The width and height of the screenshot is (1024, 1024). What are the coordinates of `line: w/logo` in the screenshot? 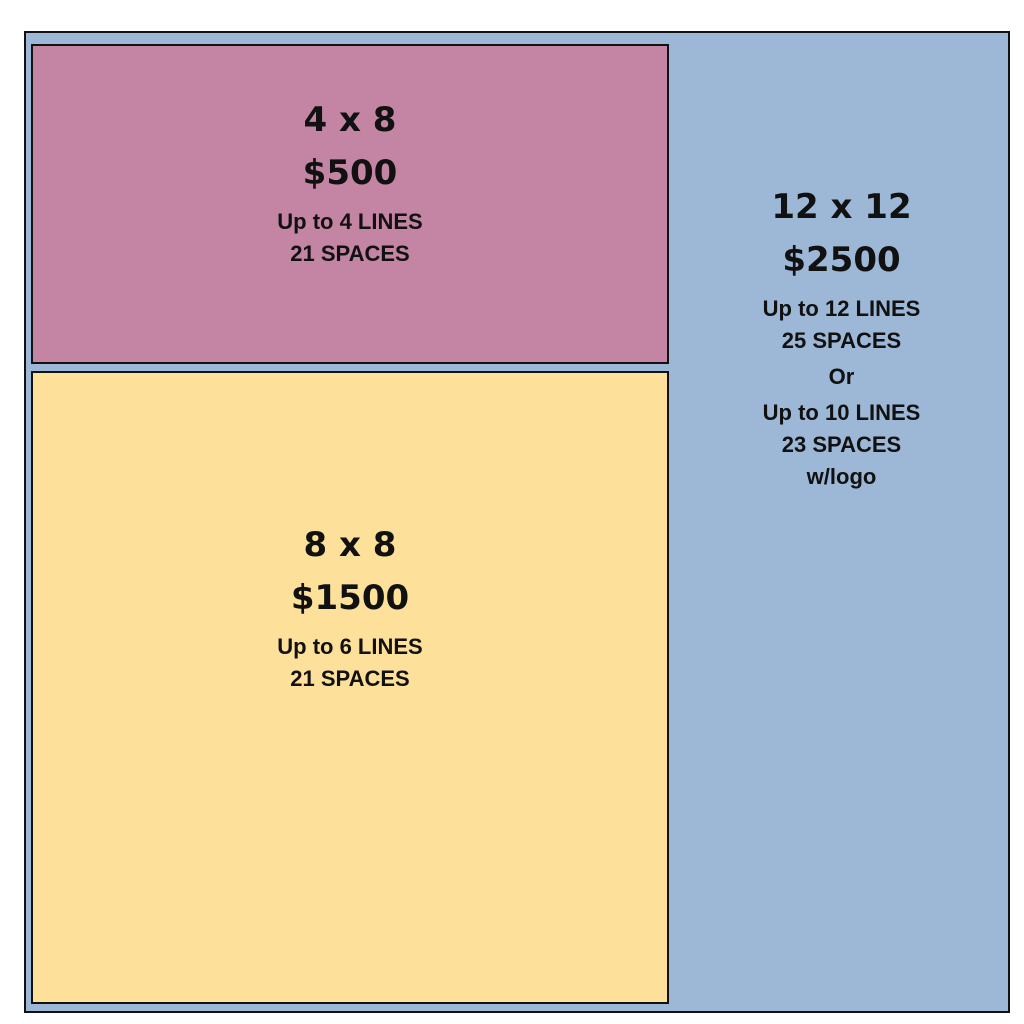 It's located at (841, 476).